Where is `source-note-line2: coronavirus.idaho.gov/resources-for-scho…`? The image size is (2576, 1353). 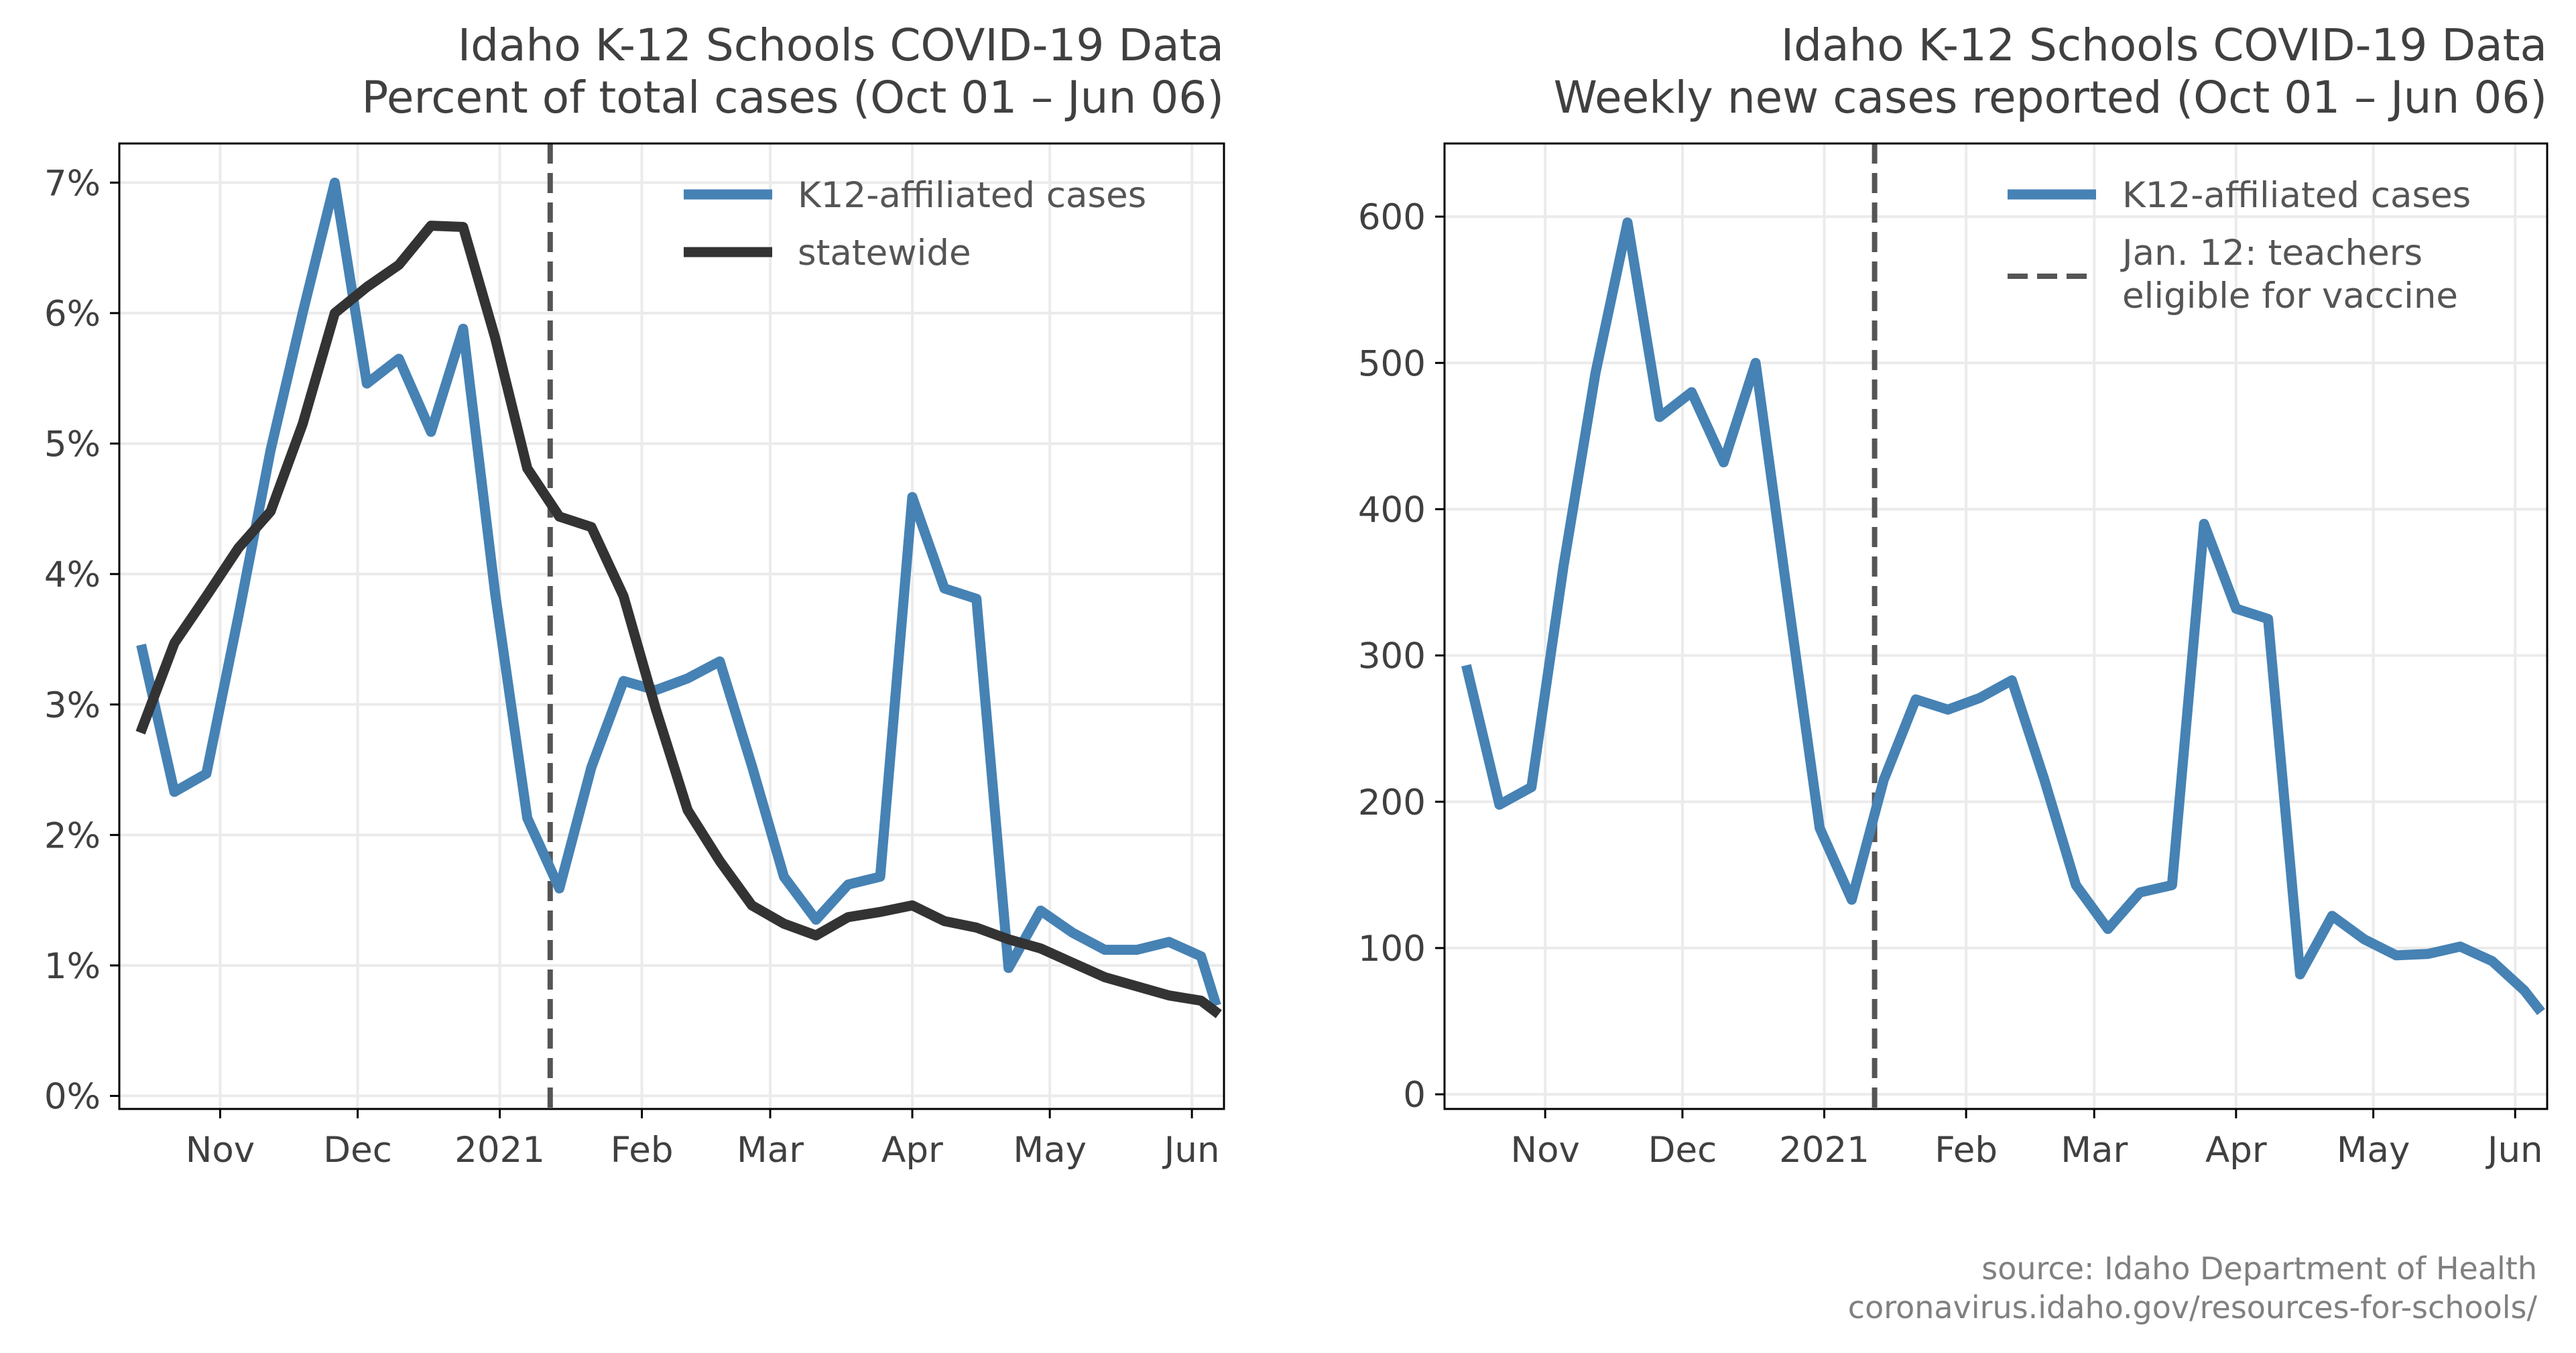 source-note-line2: coronavirus.idaho.gov/resources-for-scho… is located at coordinates (2193, 1307).